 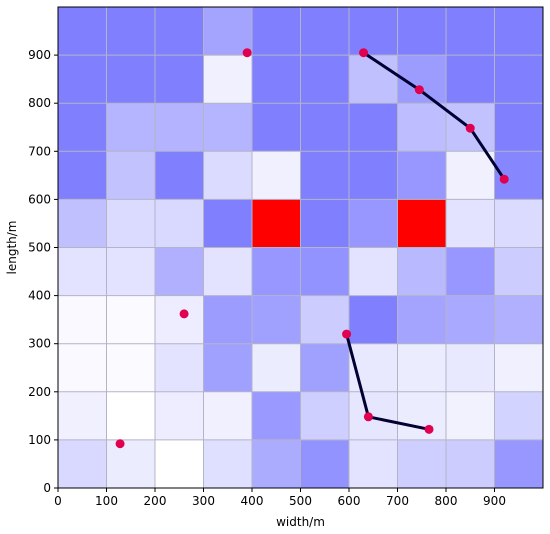 What do you see at coordinates (203, 501) in the screenshot?
I see `x-tick-label: 300` at bounding box center [203, 501].